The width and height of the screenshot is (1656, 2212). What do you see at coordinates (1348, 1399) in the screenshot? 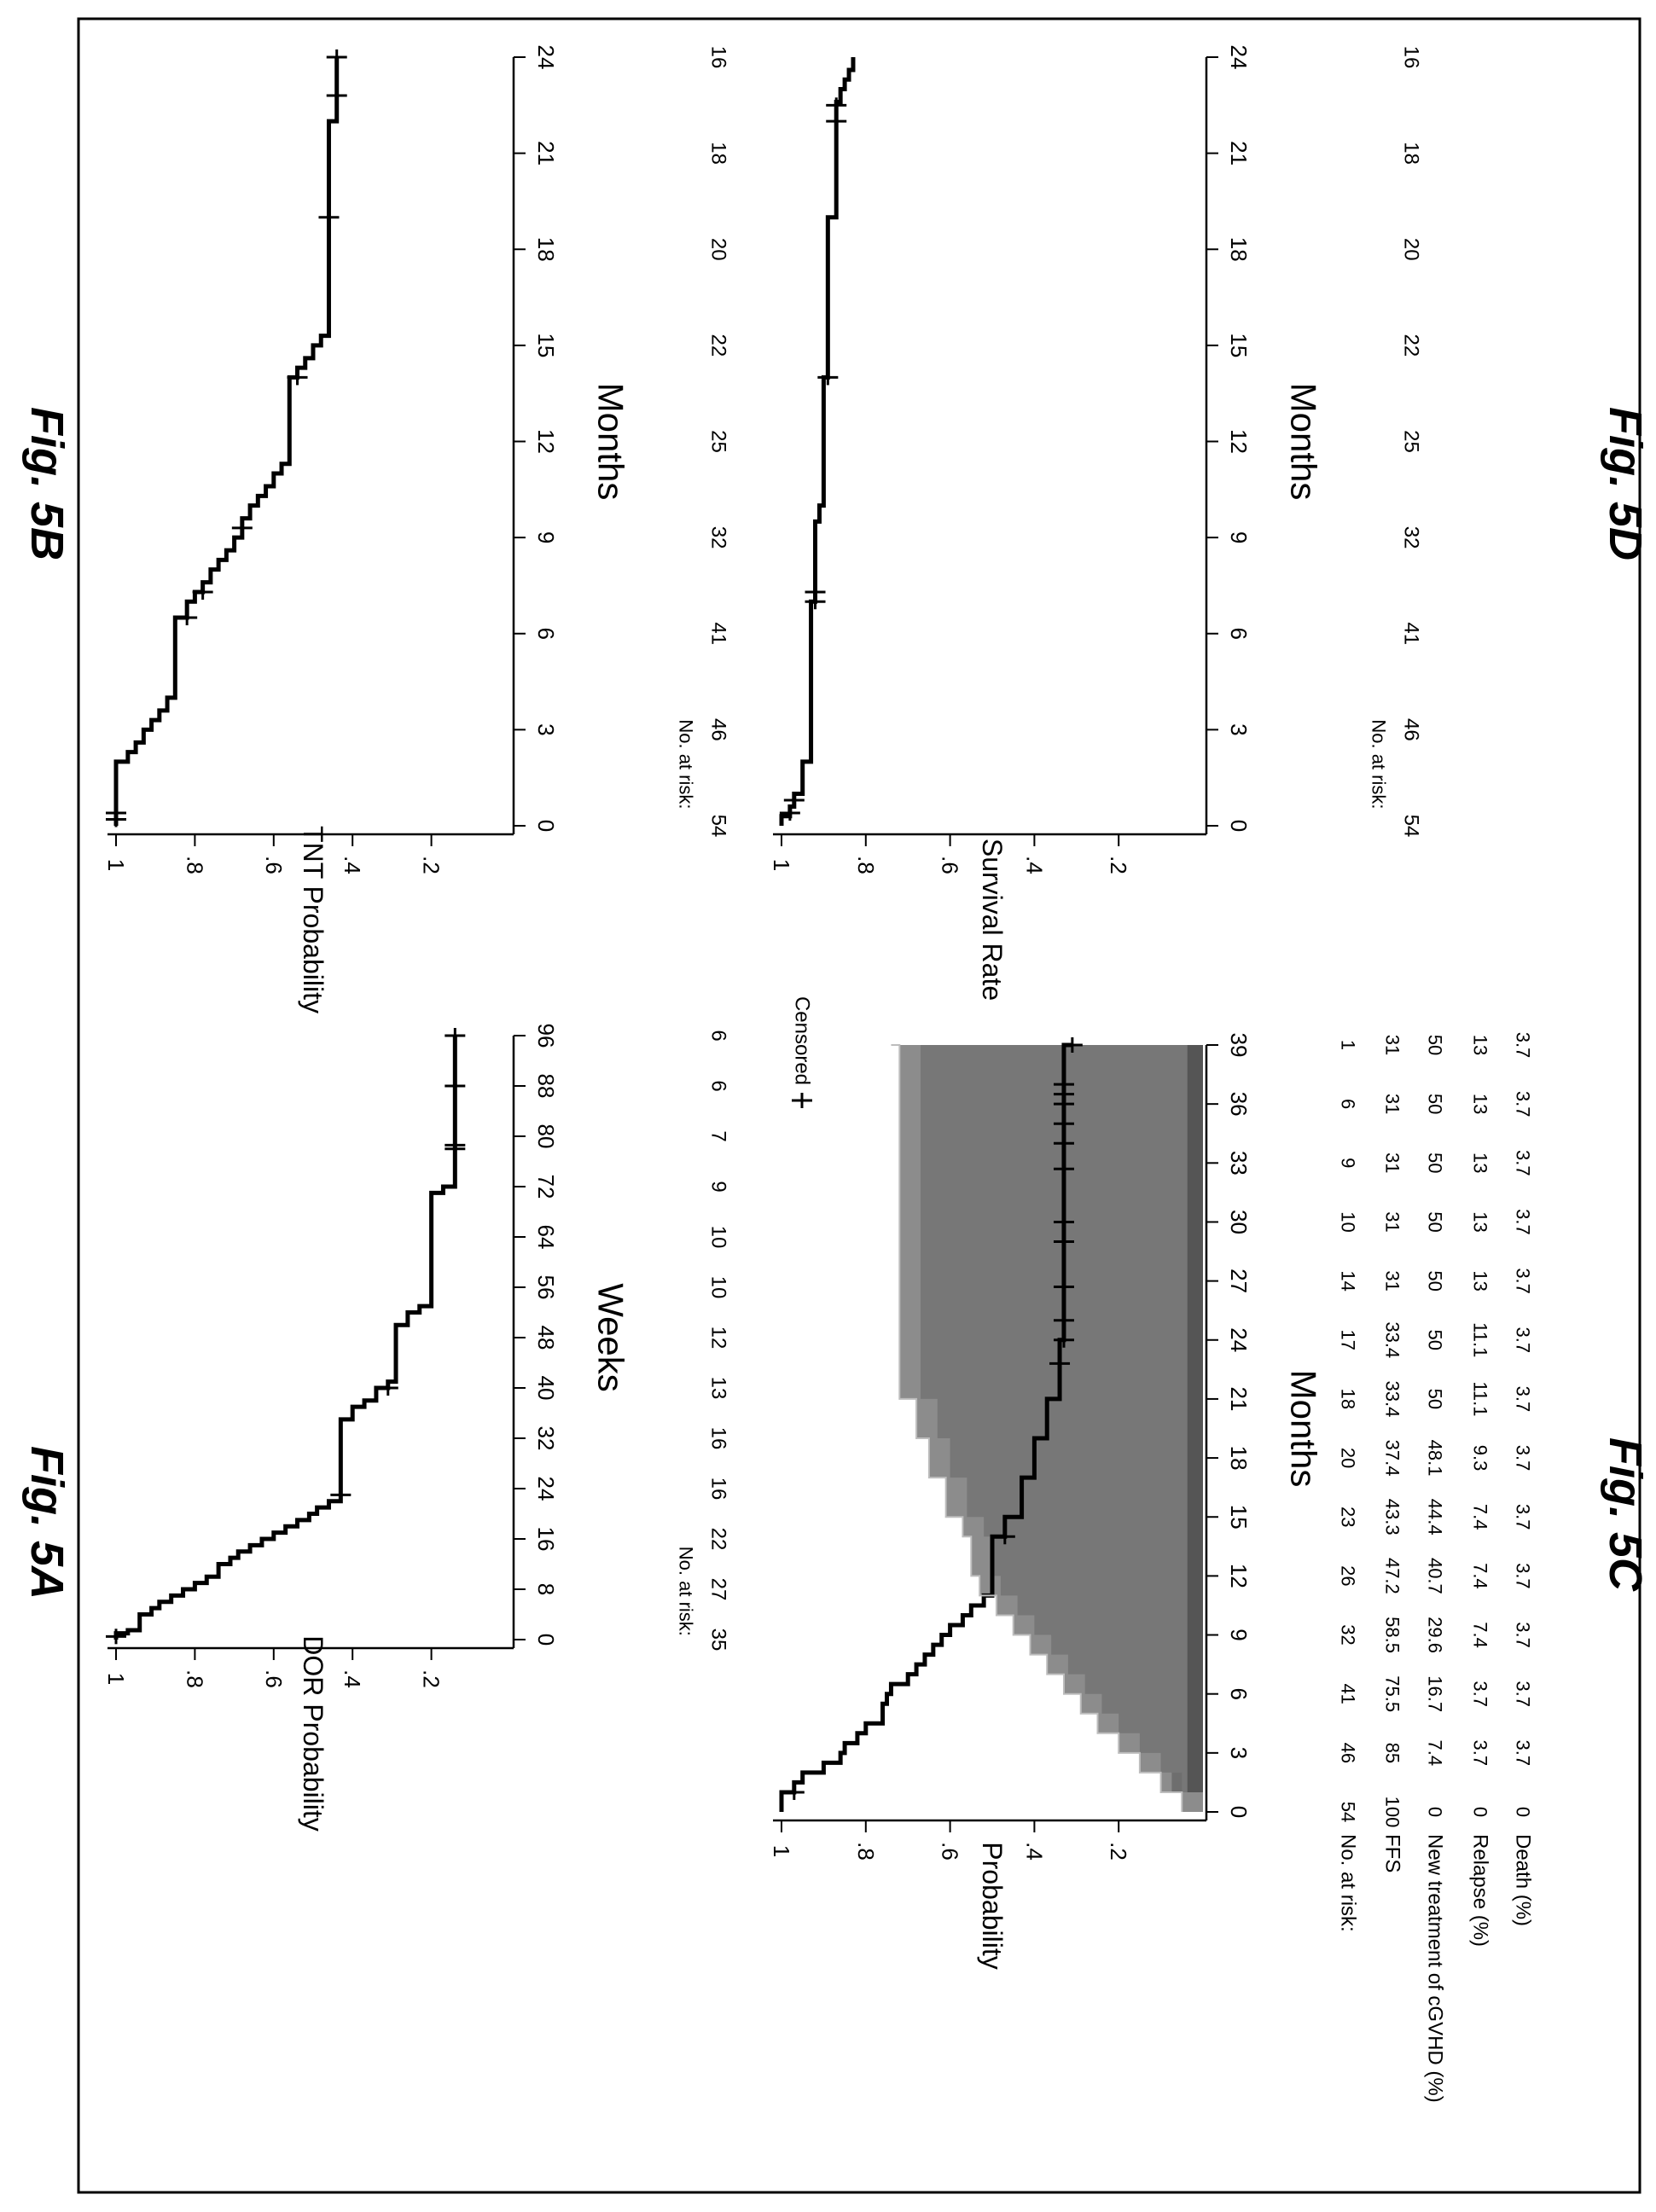
I see `table-cell: 18` at bounding box center [1348, 1399].